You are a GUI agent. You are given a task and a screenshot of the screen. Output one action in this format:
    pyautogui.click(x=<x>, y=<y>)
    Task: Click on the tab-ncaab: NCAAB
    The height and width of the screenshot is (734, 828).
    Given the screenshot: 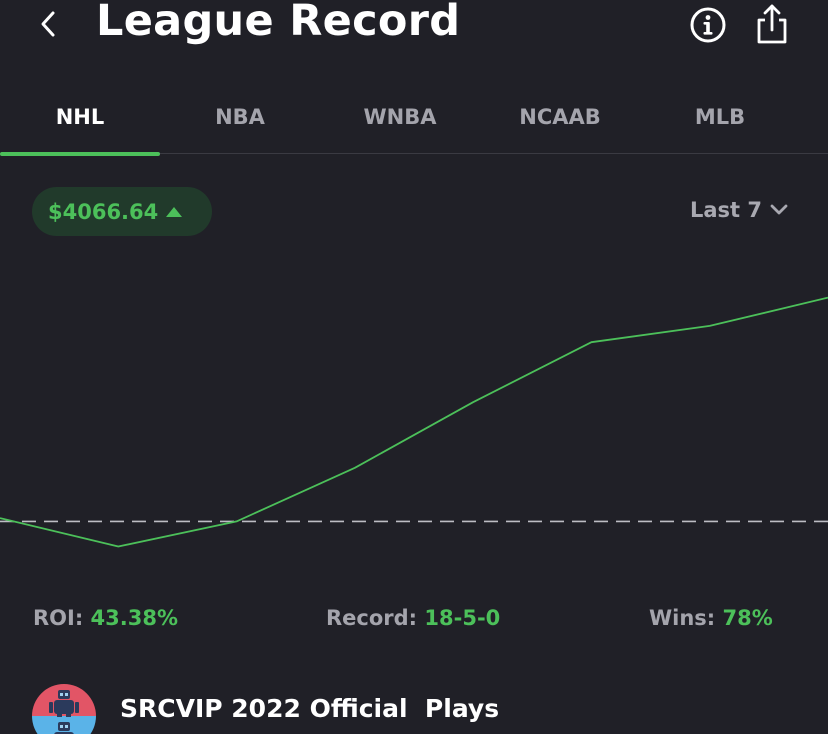 What is the action you would take?
    pyautogui.click(x=560, y=117)
    